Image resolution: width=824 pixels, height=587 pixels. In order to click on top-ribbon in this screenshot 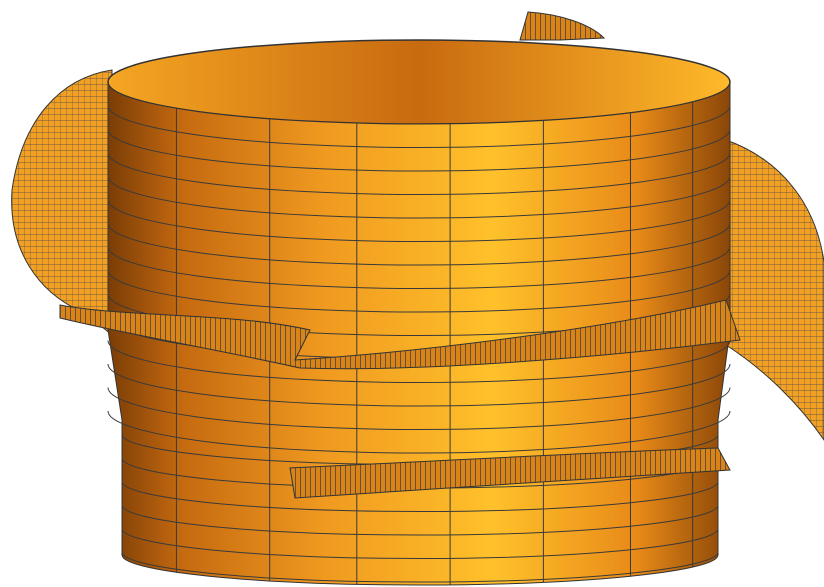, I will do `click(562, 26)`.